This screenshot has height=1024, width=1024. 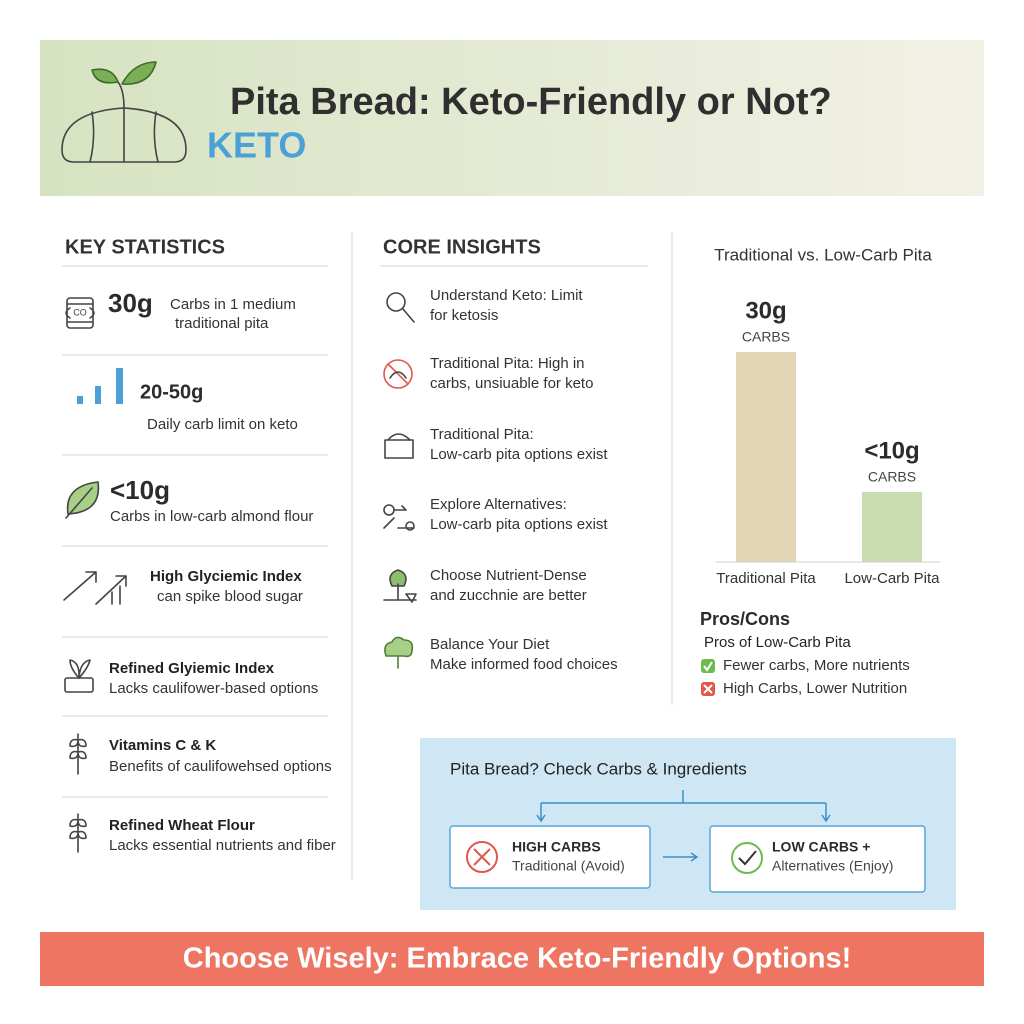 I want to click on insight-title: Traditional Pita: High in, so click(x=507, y=363).